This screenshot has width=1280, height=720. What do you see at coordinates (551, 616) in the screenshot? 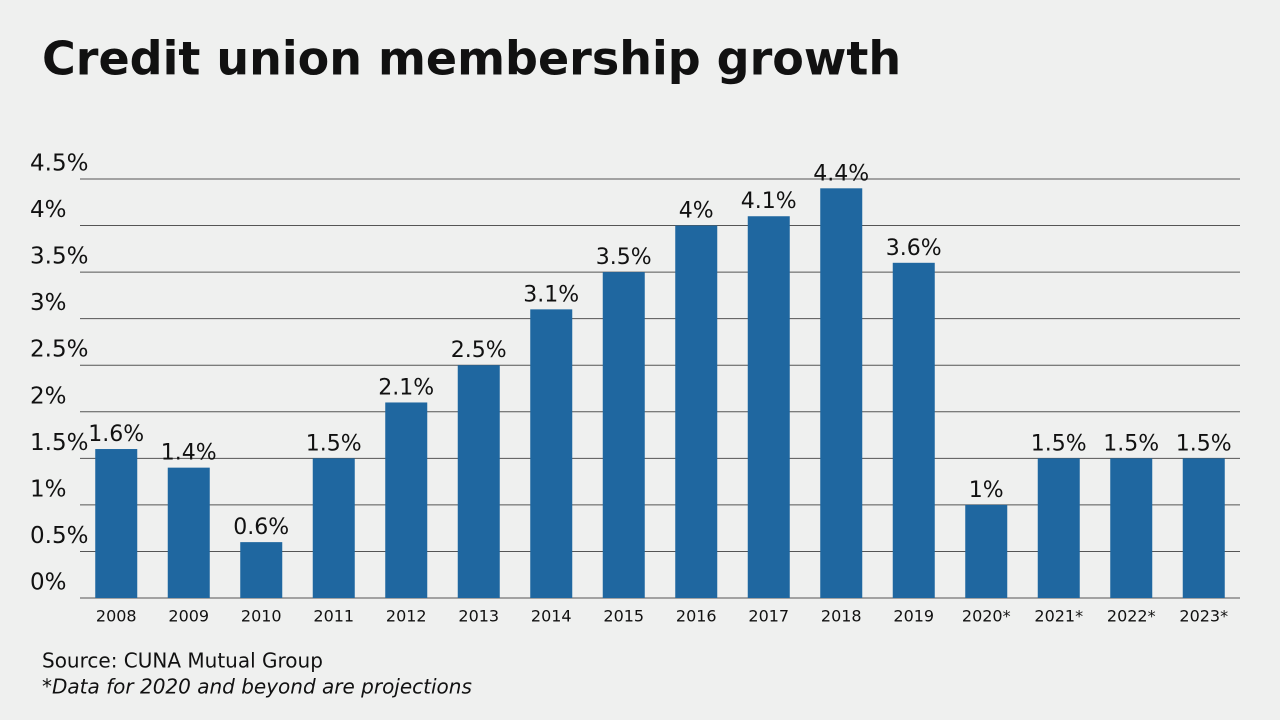
I see `x-tick-label: 2014` at bounding box center [551, 616].